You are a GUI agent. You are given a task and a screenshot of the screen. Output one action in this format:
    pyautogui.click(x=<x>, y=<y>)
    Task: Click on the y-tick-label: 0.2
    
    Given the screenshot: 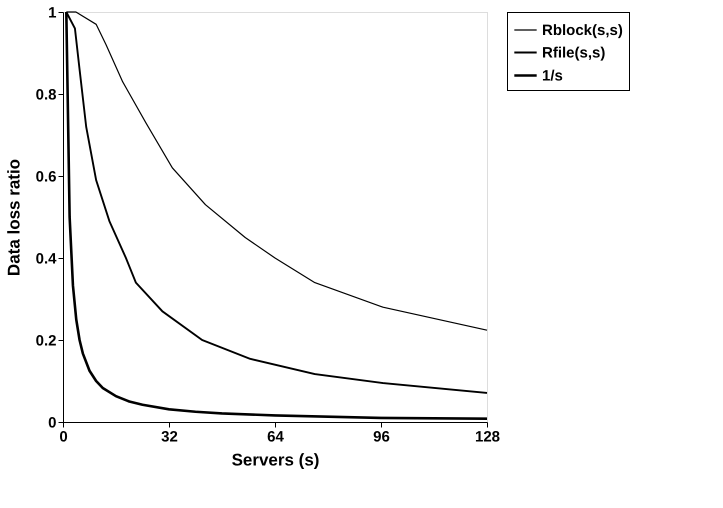 What is the action you would take?
    pyautogui.click(x=46, y=341)
    